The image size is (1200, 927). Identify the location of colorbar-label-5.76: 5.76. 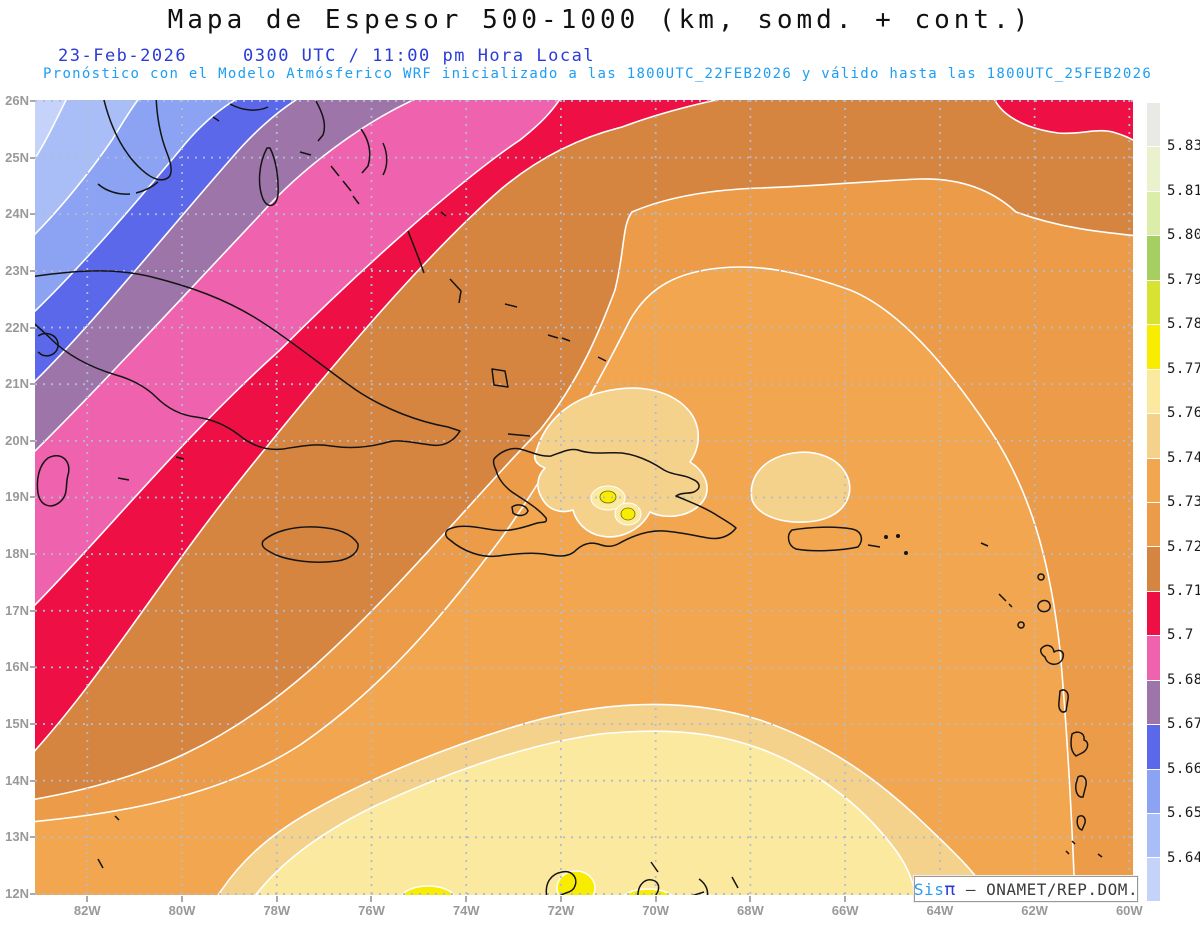
(1183, 413).